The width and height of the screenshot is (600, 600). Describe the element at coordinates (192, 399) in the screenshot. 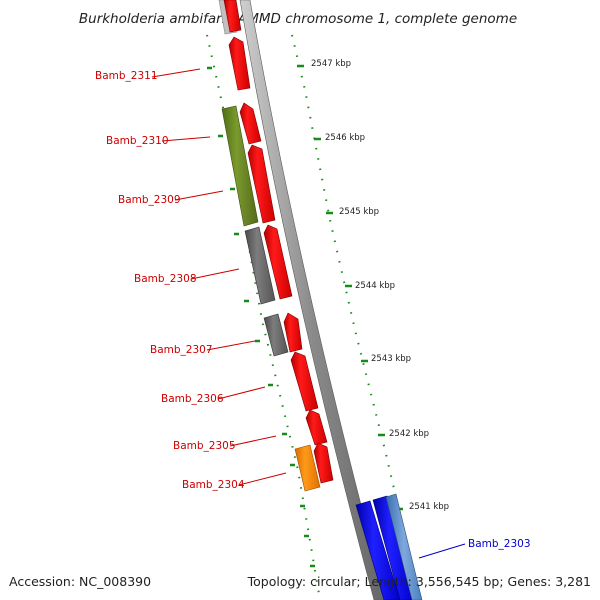

I see `gene-label-bamb2306: Bamb_2306` at that location.